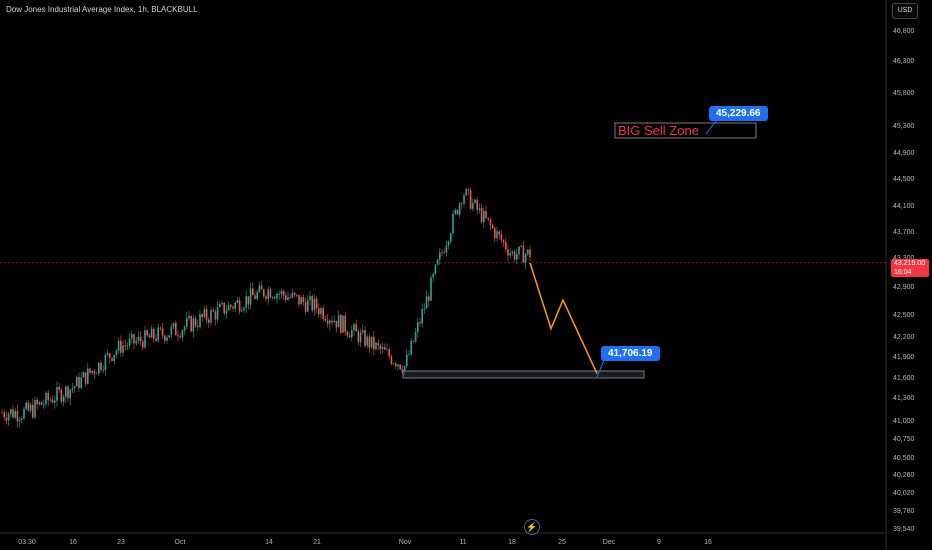 The image size is (932, 550). What do you see at coordinates (512, 542) in the screenshot?
I see `time-tick-label: 18` at bounding box center [512, 542].